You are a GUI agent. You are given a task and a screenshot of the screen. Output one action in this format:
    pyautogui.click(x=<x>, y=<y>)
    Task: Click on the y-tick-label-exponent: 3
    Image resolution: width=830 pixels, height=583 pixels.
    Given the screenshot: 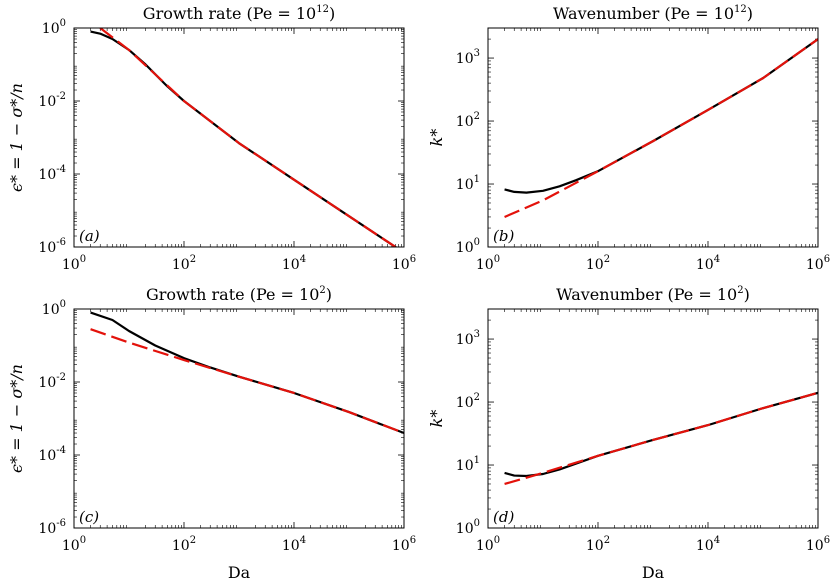 What is the action you would take?
    pyautogui.click(x=477, y=334)
    